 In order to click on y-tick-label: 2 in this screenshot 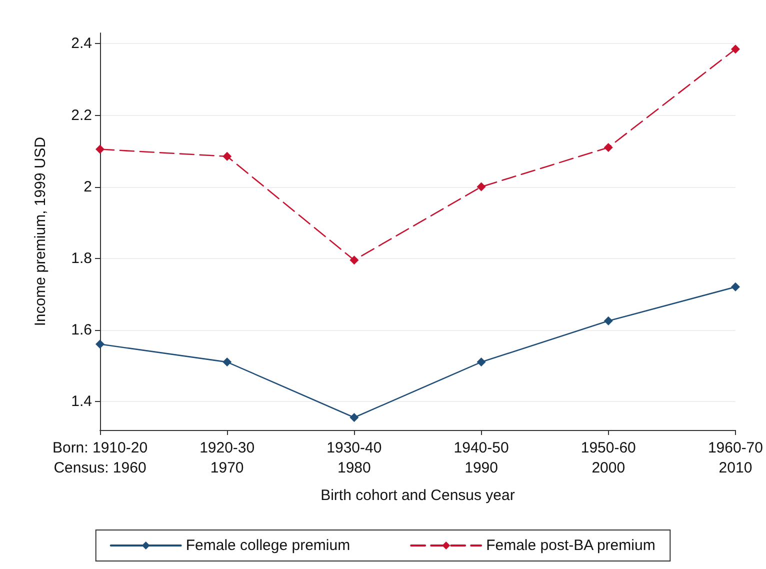, I will do `click(88, 187)`.